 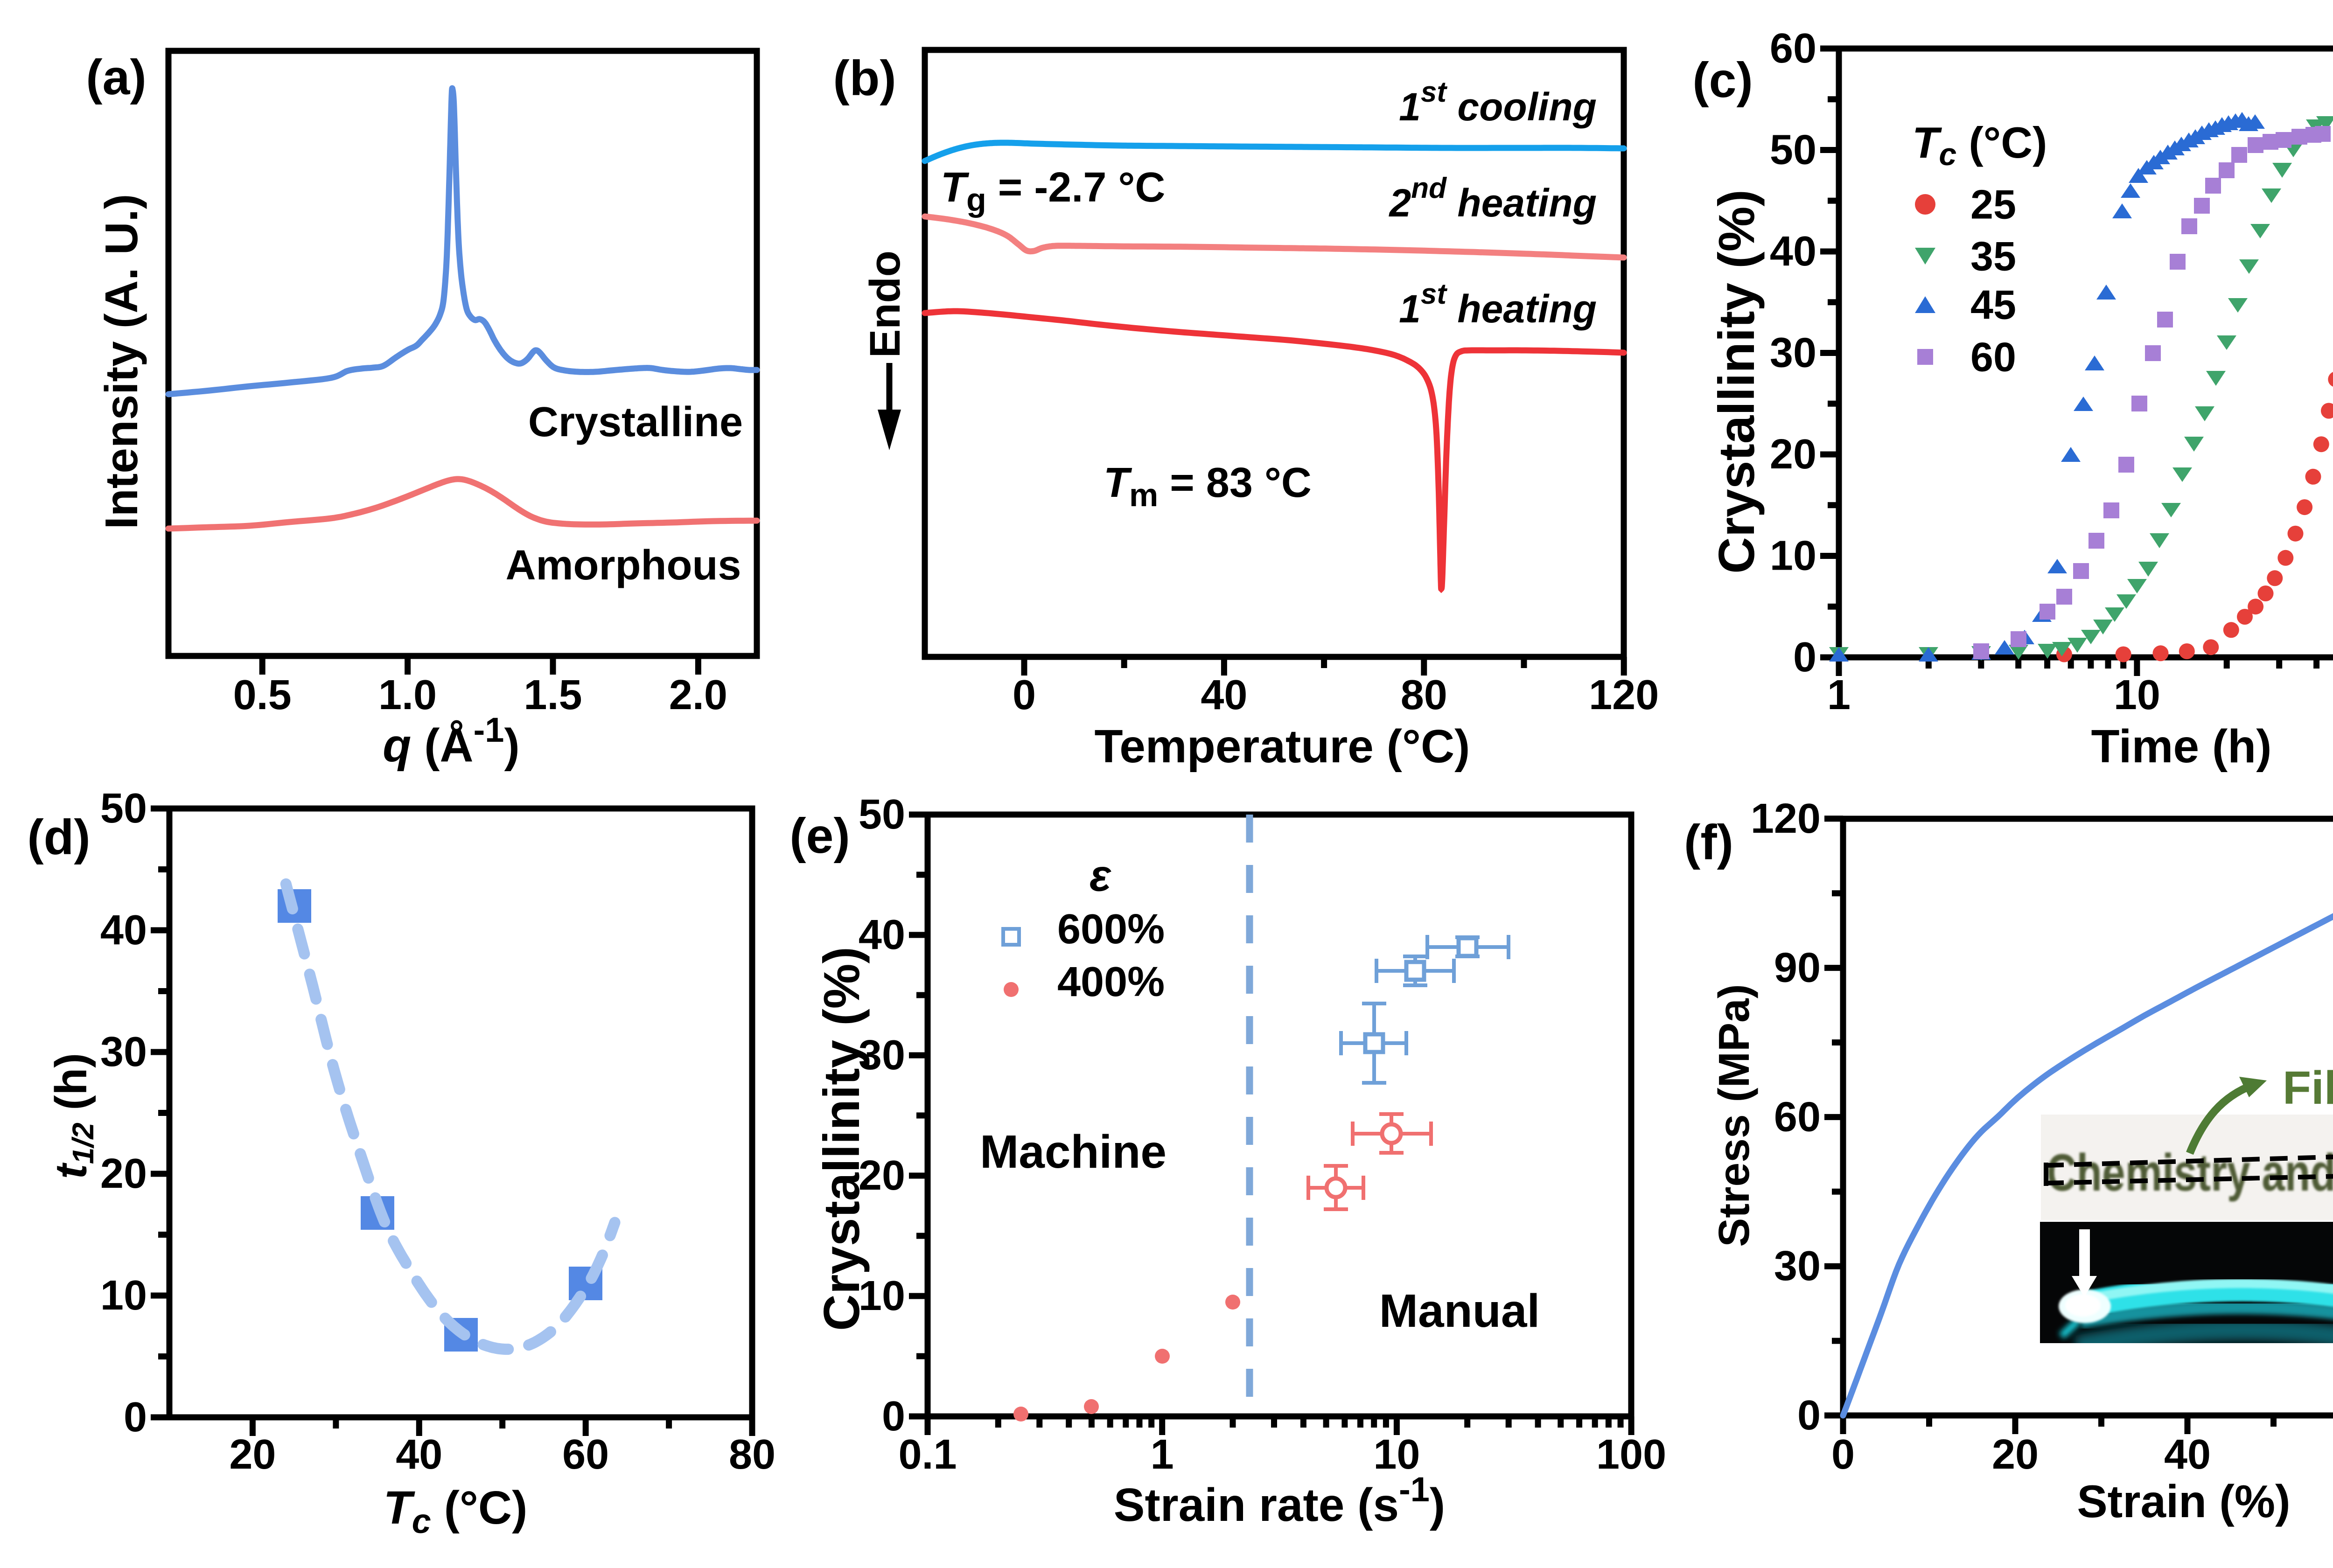 I want to click on svg-text: 1.0, so click(x=408, y=695).